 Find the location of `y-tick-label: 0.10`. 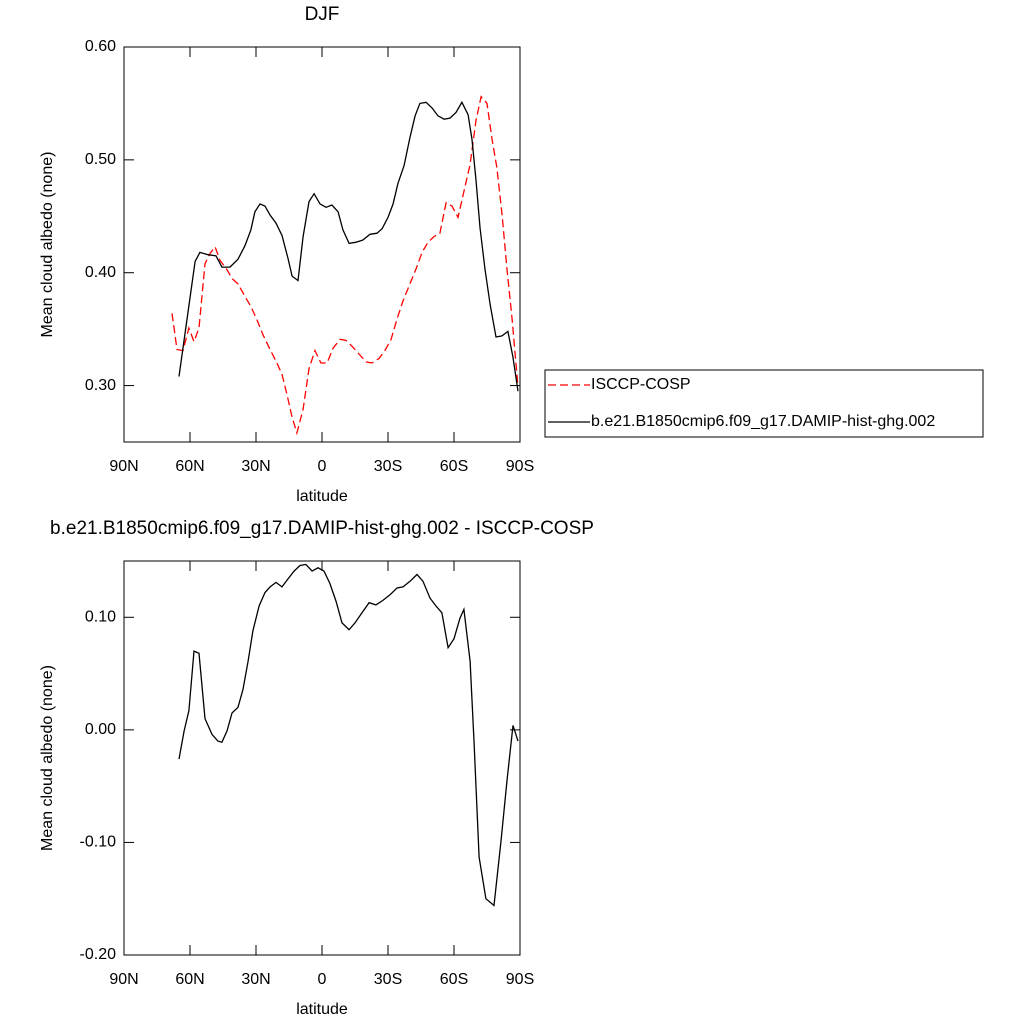

y-tick-label: 0.10 is located at coordinates (100, 617).